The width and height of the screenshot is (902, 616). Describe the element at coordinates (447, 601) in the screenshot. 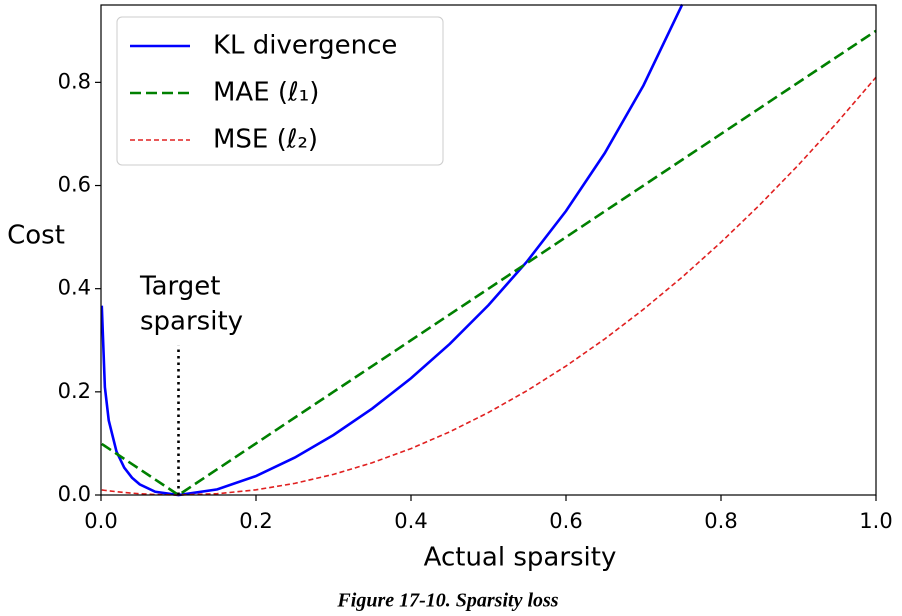

I see `caption: Figure 17-10. Sparsity loss` at that location.